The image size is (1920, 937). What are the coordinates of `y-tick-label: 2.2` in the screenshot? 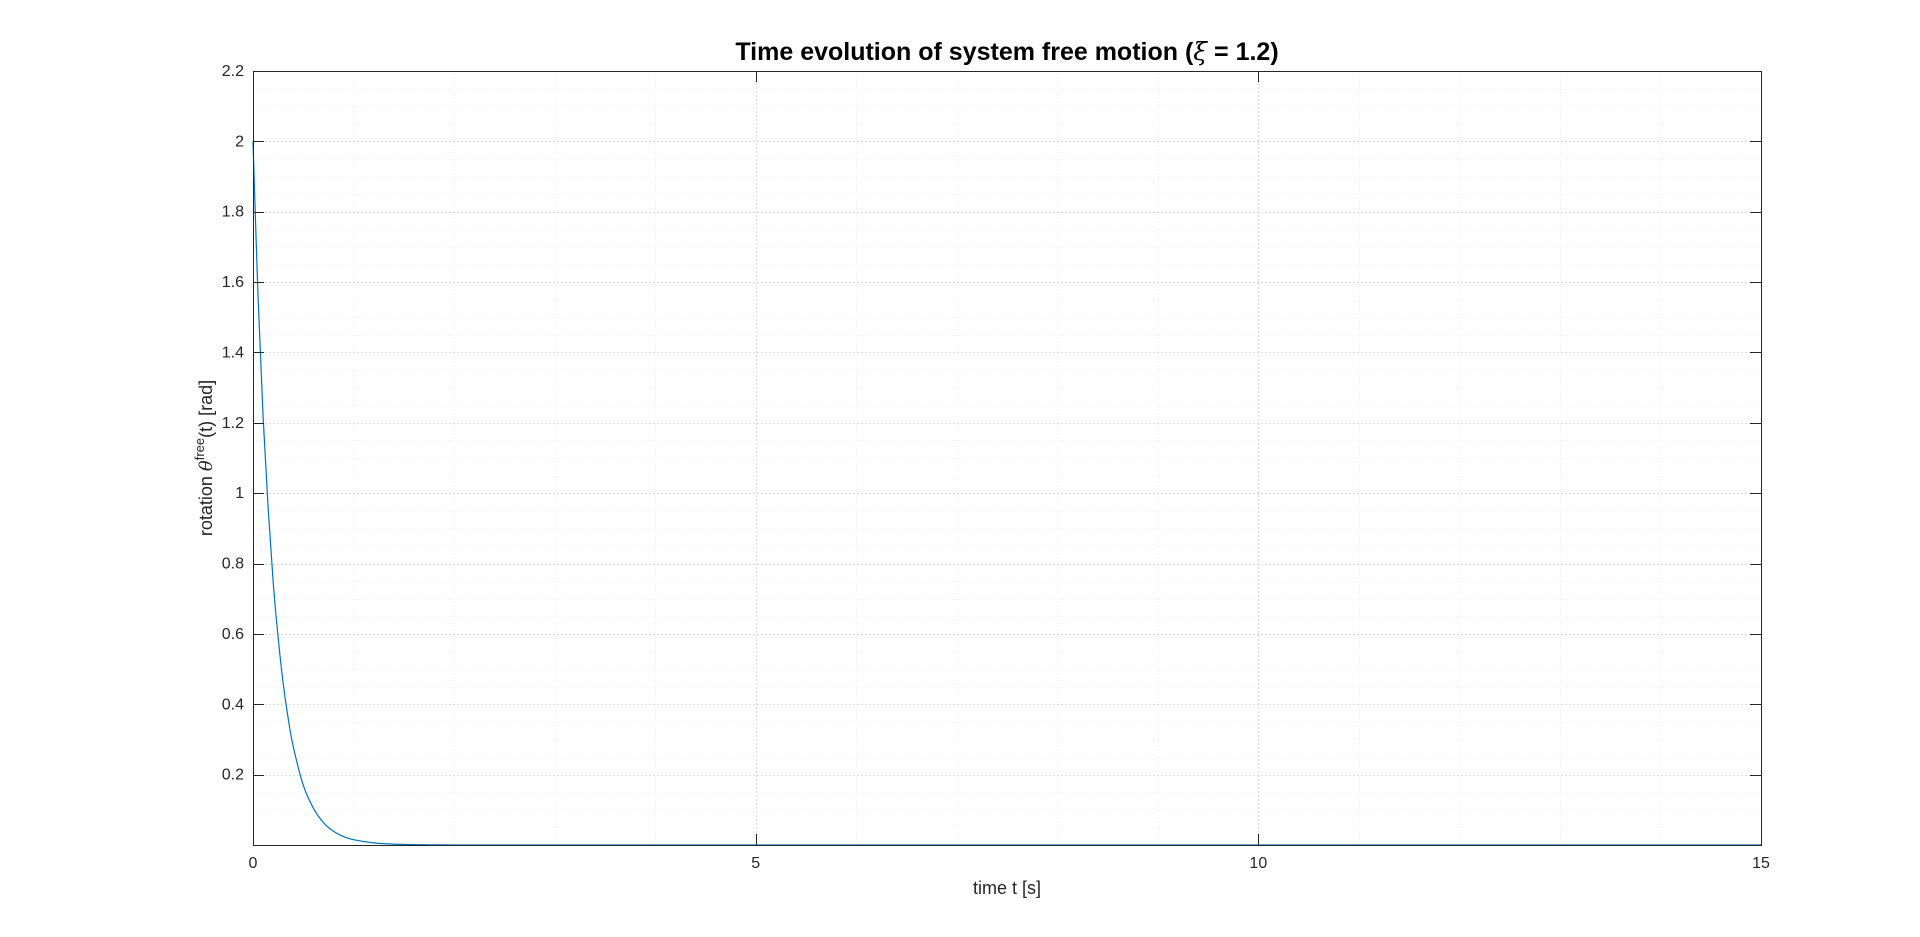 It's located at (233, 71).